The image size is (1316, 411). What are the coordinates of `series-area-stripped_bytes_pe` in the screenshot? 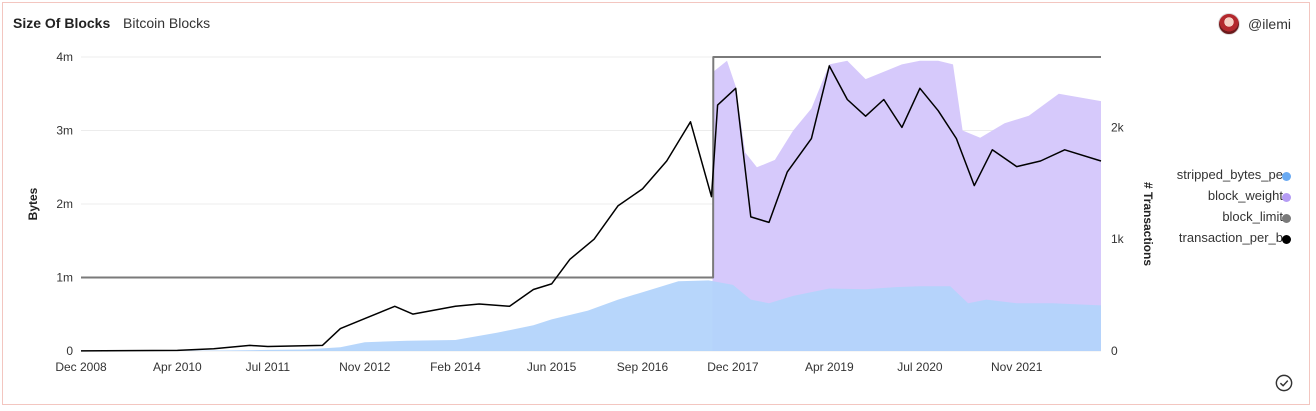 It's located at (591, 315).